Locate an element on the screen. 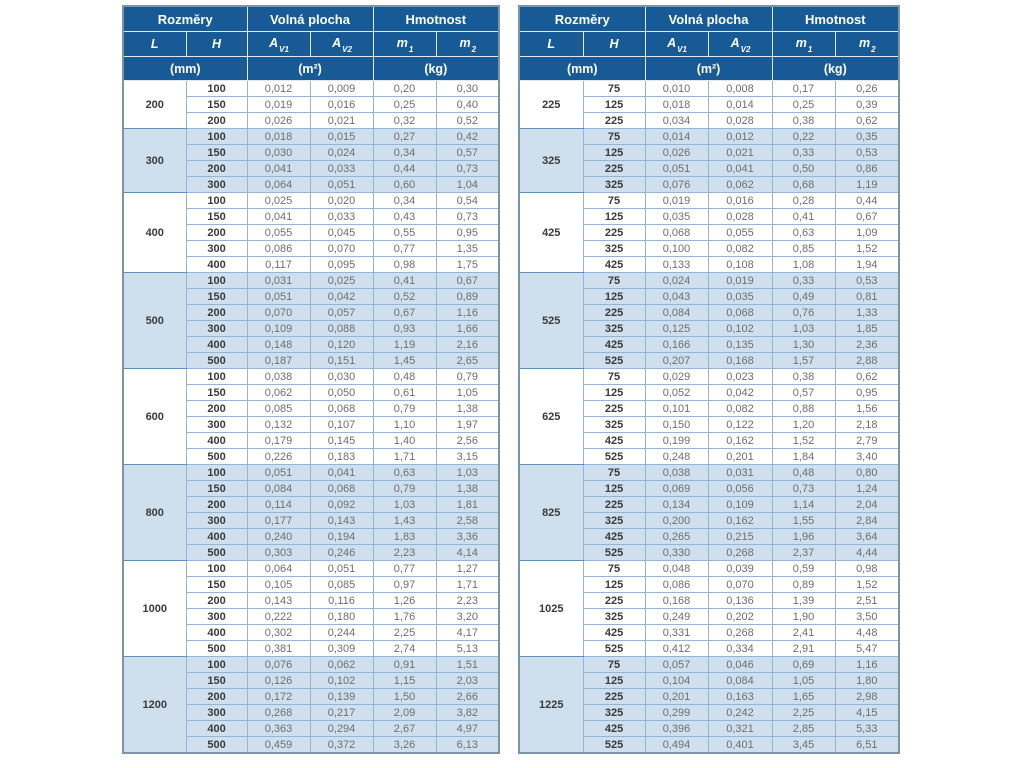 The height and width of the screenshot is (768, 1024). m2-value-cell: 2,16 is located at coordinates (467, 344).